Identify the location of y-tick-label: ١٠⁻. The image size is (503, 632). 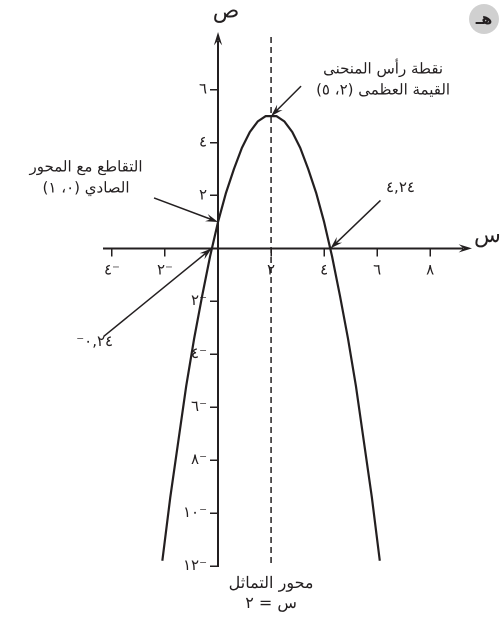
(195, 511).